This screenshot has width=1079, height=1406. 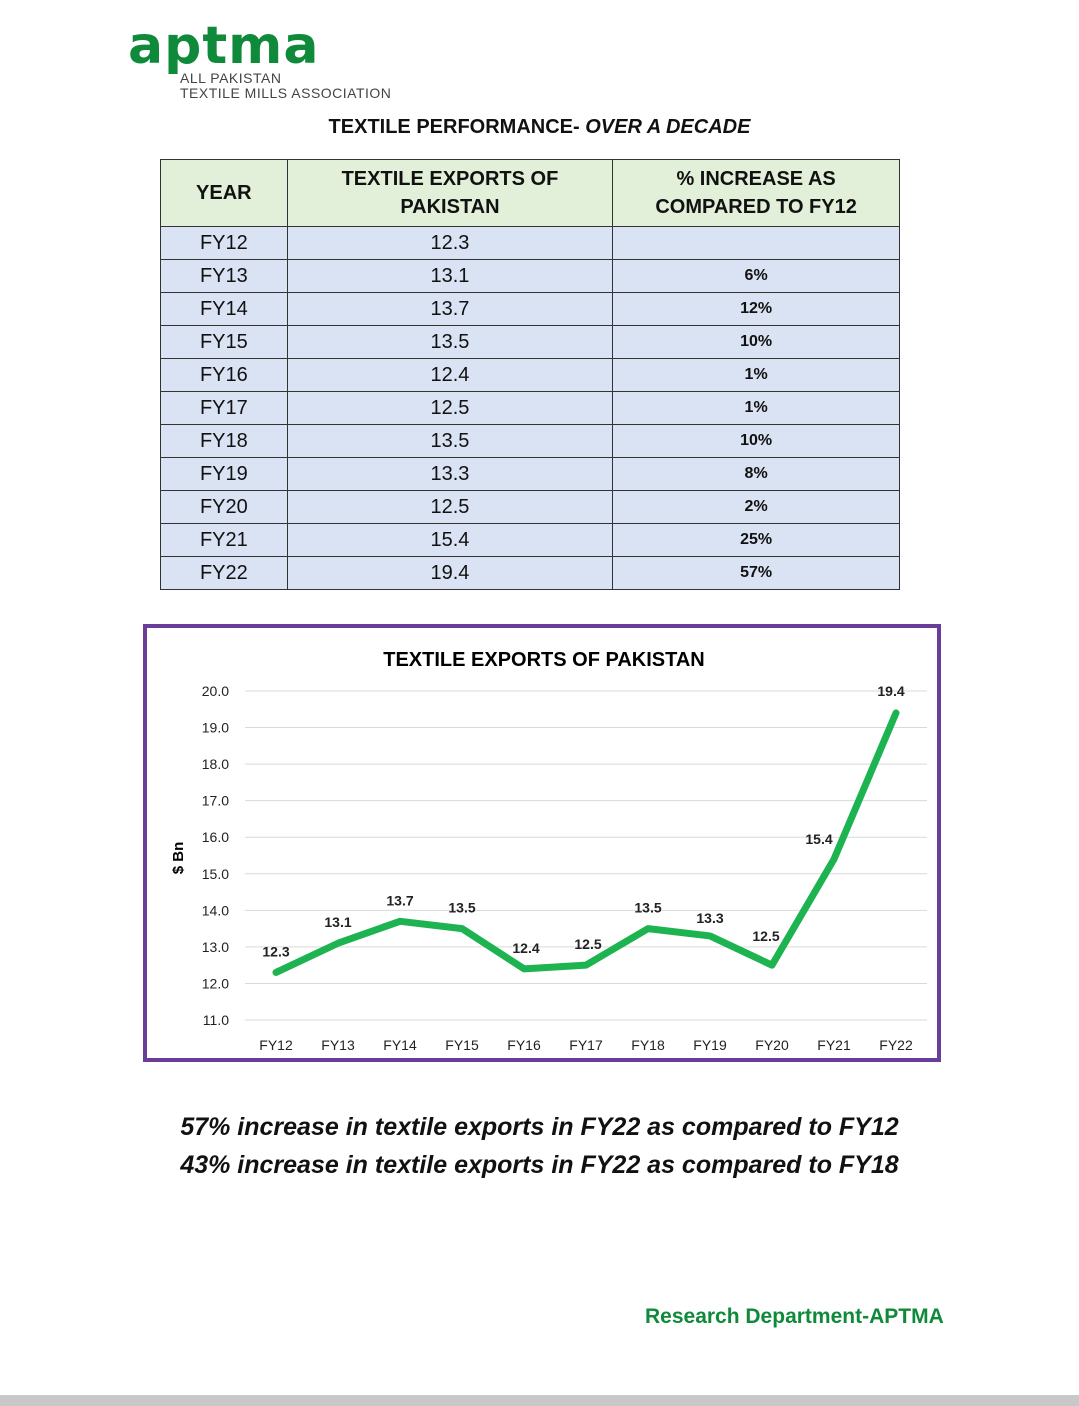 I want to click on chart-title: TEXTILE EXPORTS OF PAKISTAN, so click(x=544, y=660).